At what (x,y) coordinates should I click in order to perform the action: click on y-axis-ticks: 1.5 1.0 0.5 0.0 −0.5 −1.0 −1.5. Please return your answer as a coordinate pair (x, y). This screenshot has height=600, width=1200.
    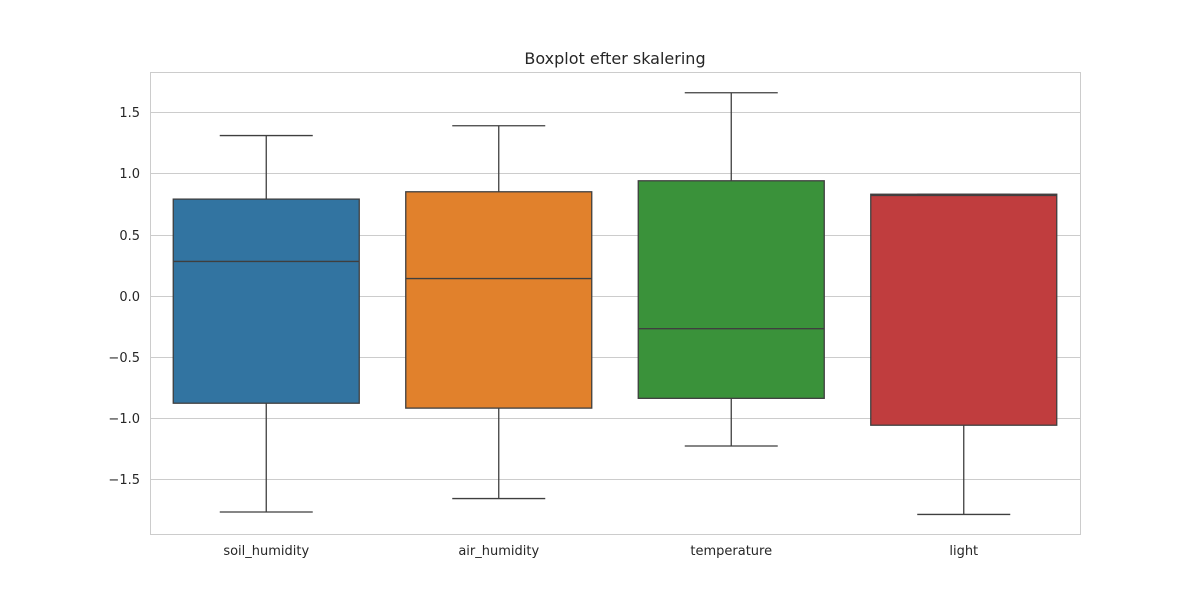
    Looking at the image, I should click on (124, 297).